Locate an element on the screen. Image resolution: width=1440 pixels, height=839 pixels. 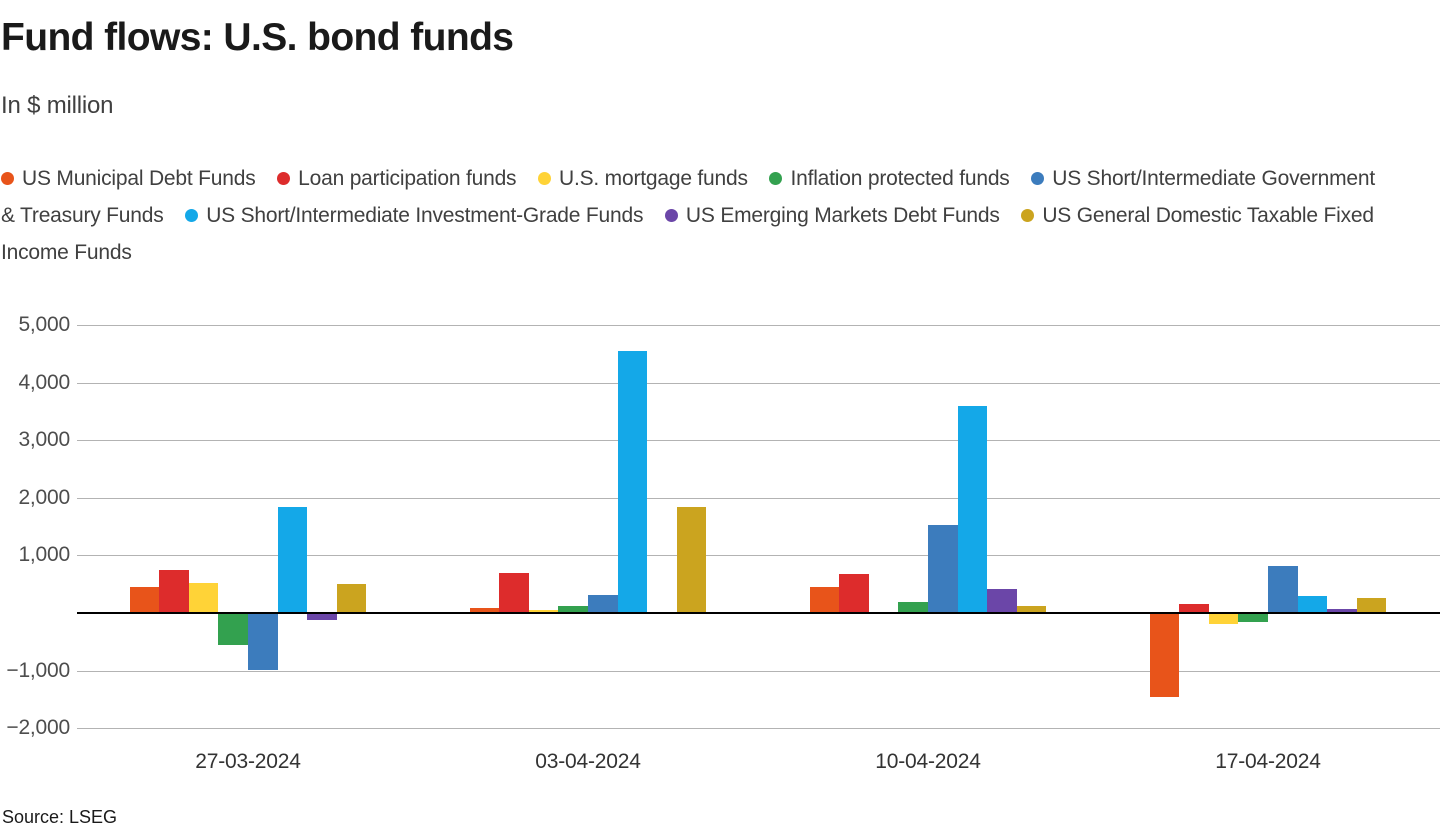
legend-item-loan-participation-funds: Loan participation funds is located at coordinates (392, 178).